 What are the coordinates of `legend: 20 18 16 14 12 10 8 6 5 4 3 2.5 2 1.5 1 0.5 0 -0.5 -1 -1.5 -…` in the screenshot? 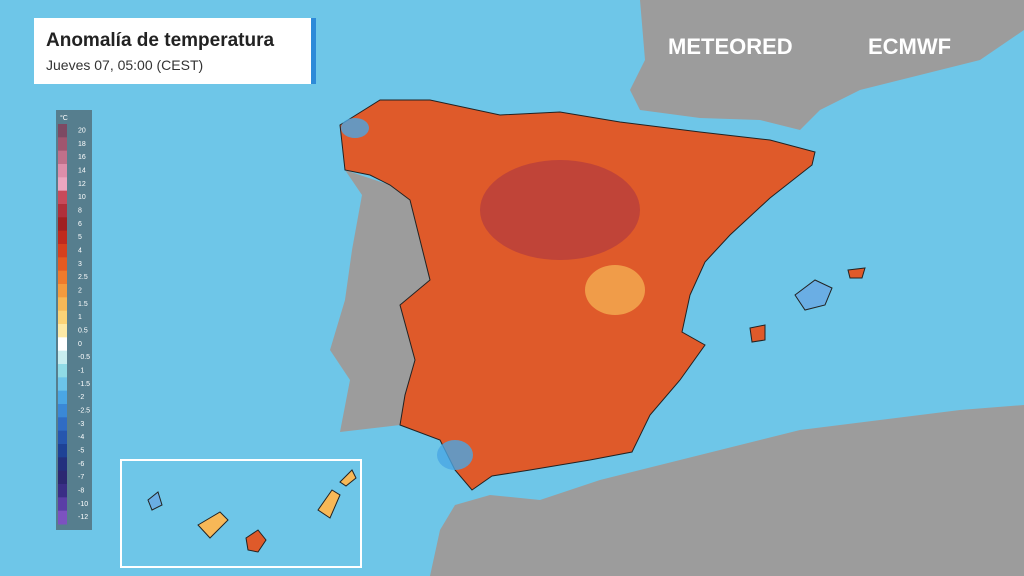 It's located at (74, 324).